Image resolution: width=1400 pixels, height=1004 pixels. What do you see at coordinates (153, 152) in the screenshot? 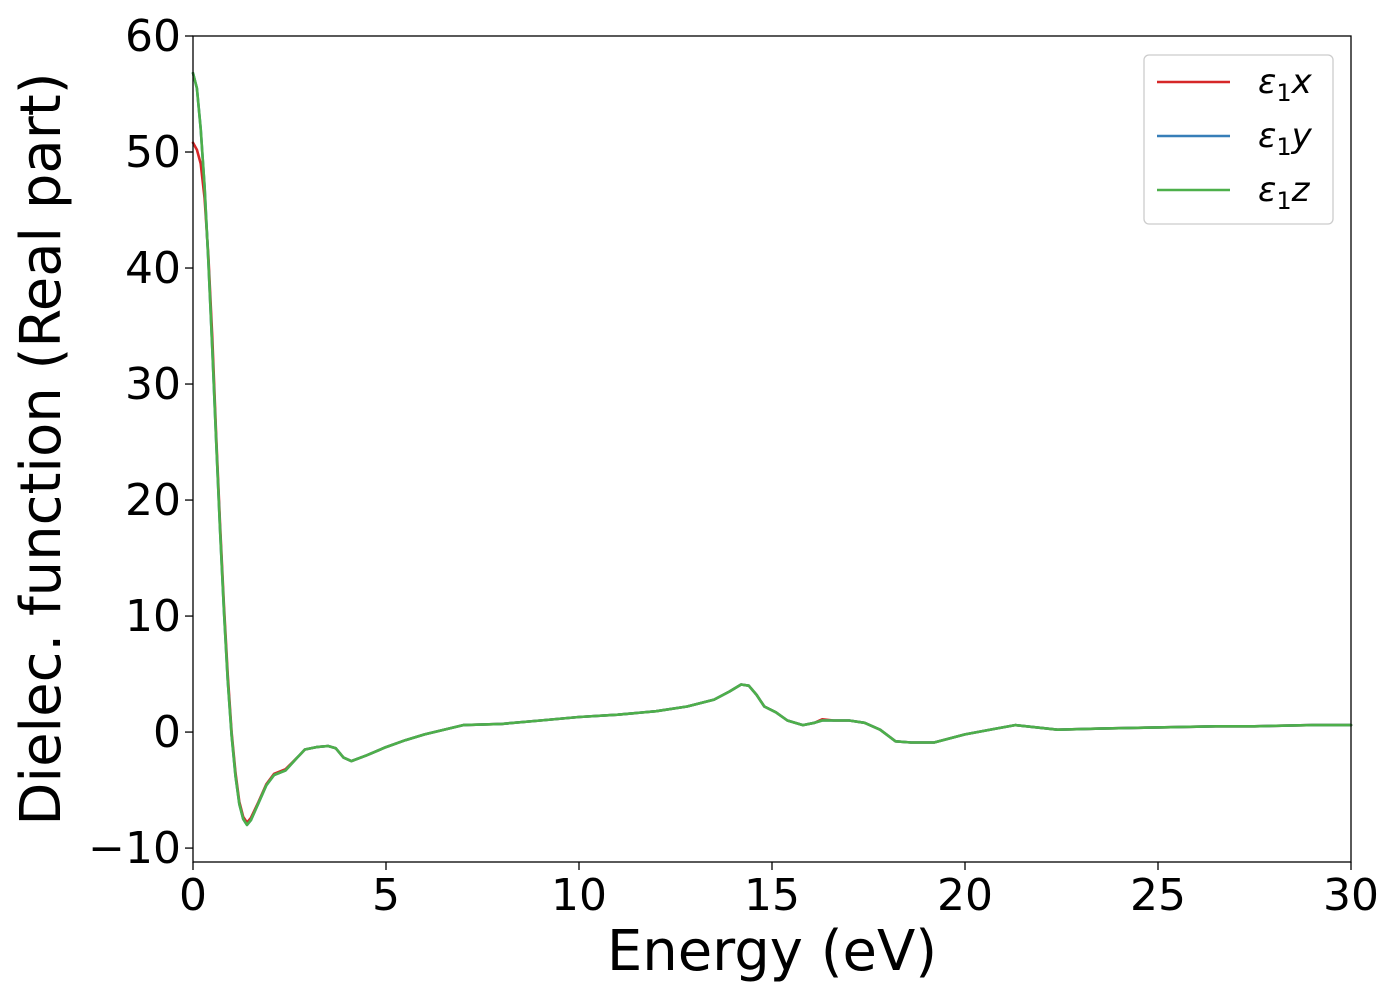
I see `y-tick-label: 50` at bounding box center [153, 152].